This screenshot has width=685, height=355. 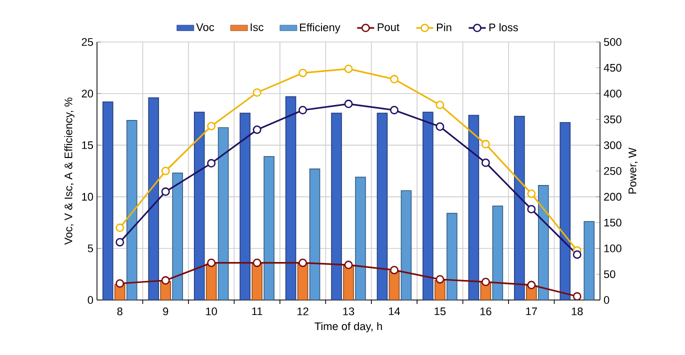 I want to click on y2-tick-label: 450, so click(x=613, y=68).